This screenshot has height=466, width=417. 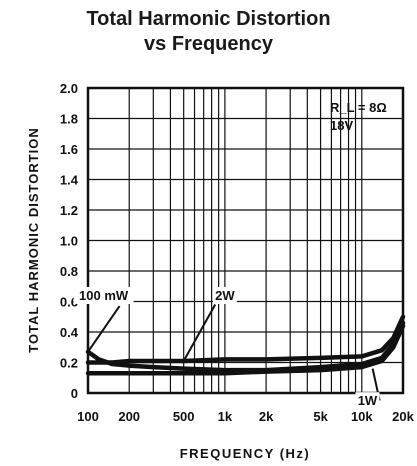 I want to click on y-tick-label: 1.0, so click(x=69, y=241).